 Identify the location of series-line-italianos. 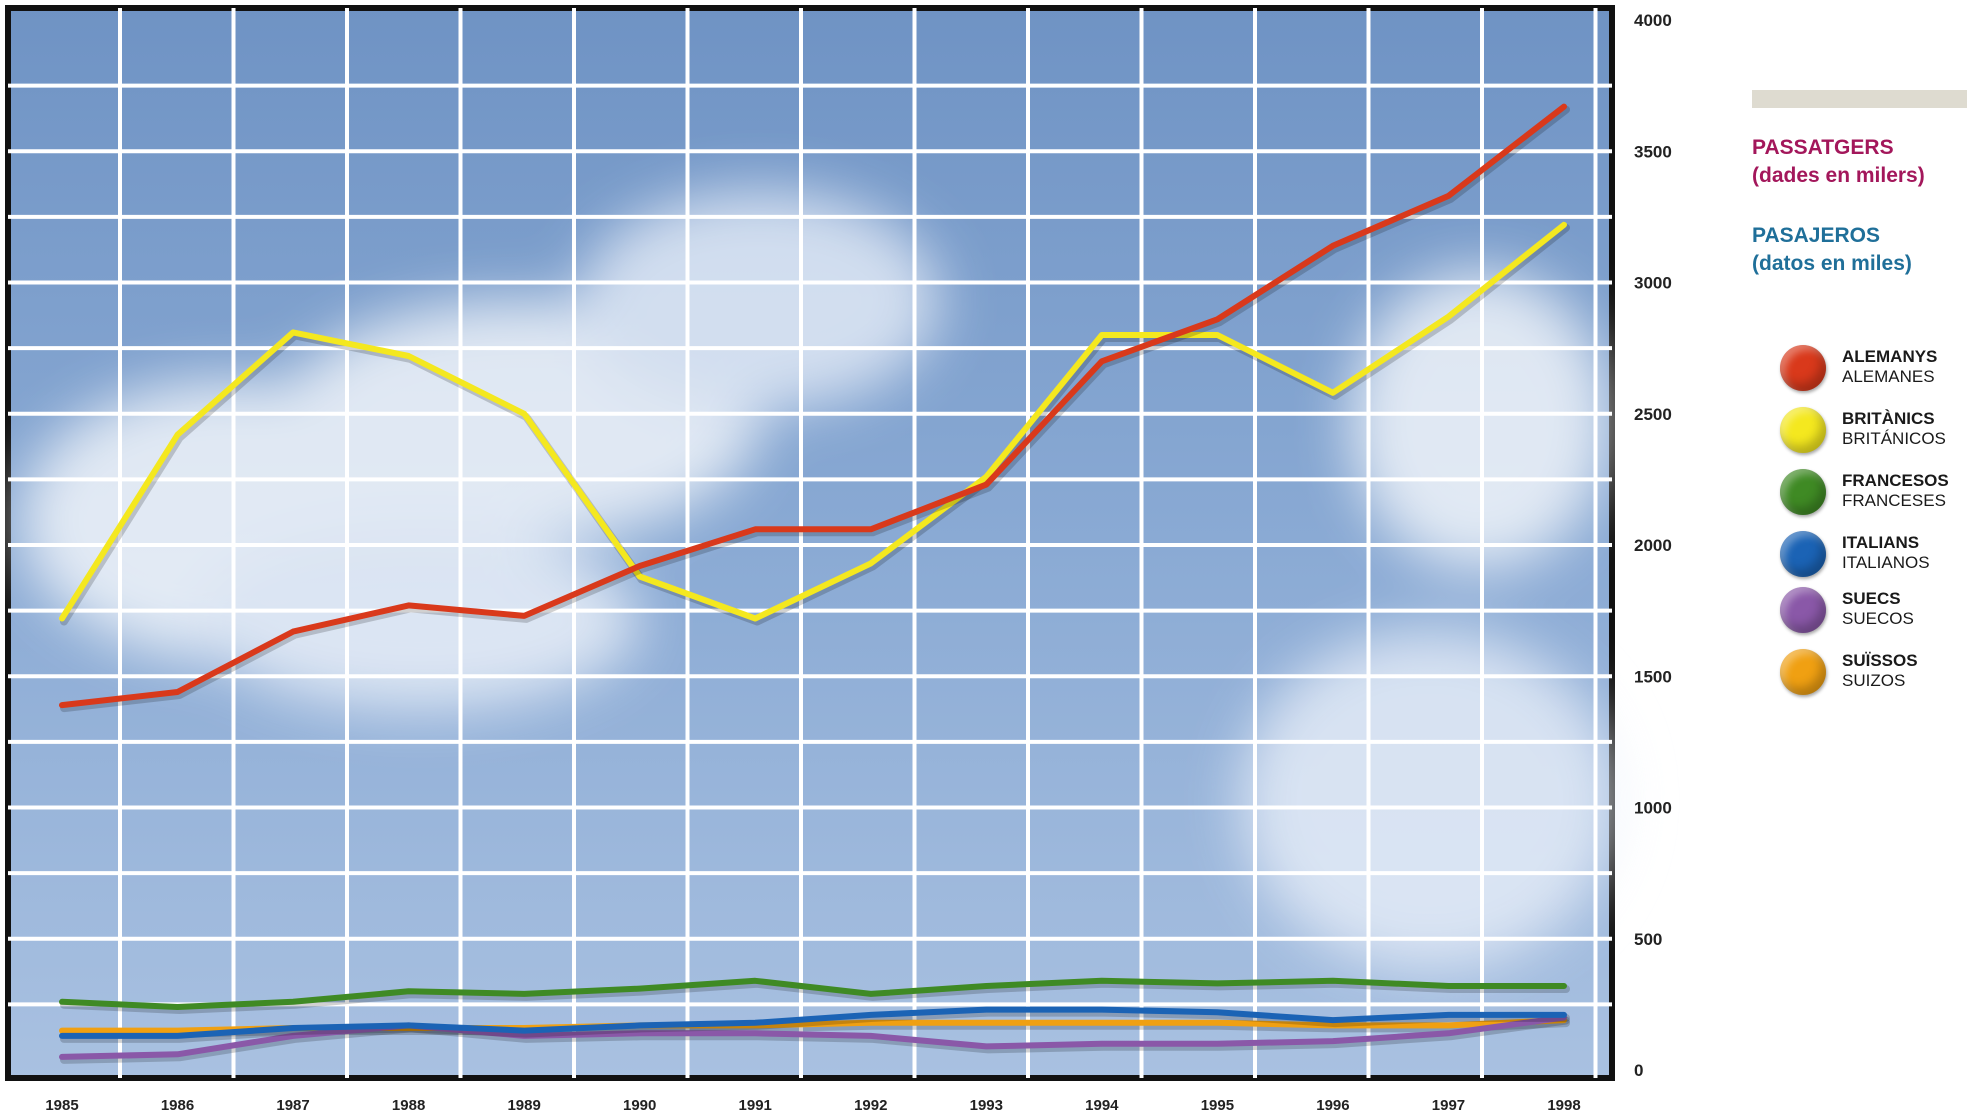
(813, 1022).